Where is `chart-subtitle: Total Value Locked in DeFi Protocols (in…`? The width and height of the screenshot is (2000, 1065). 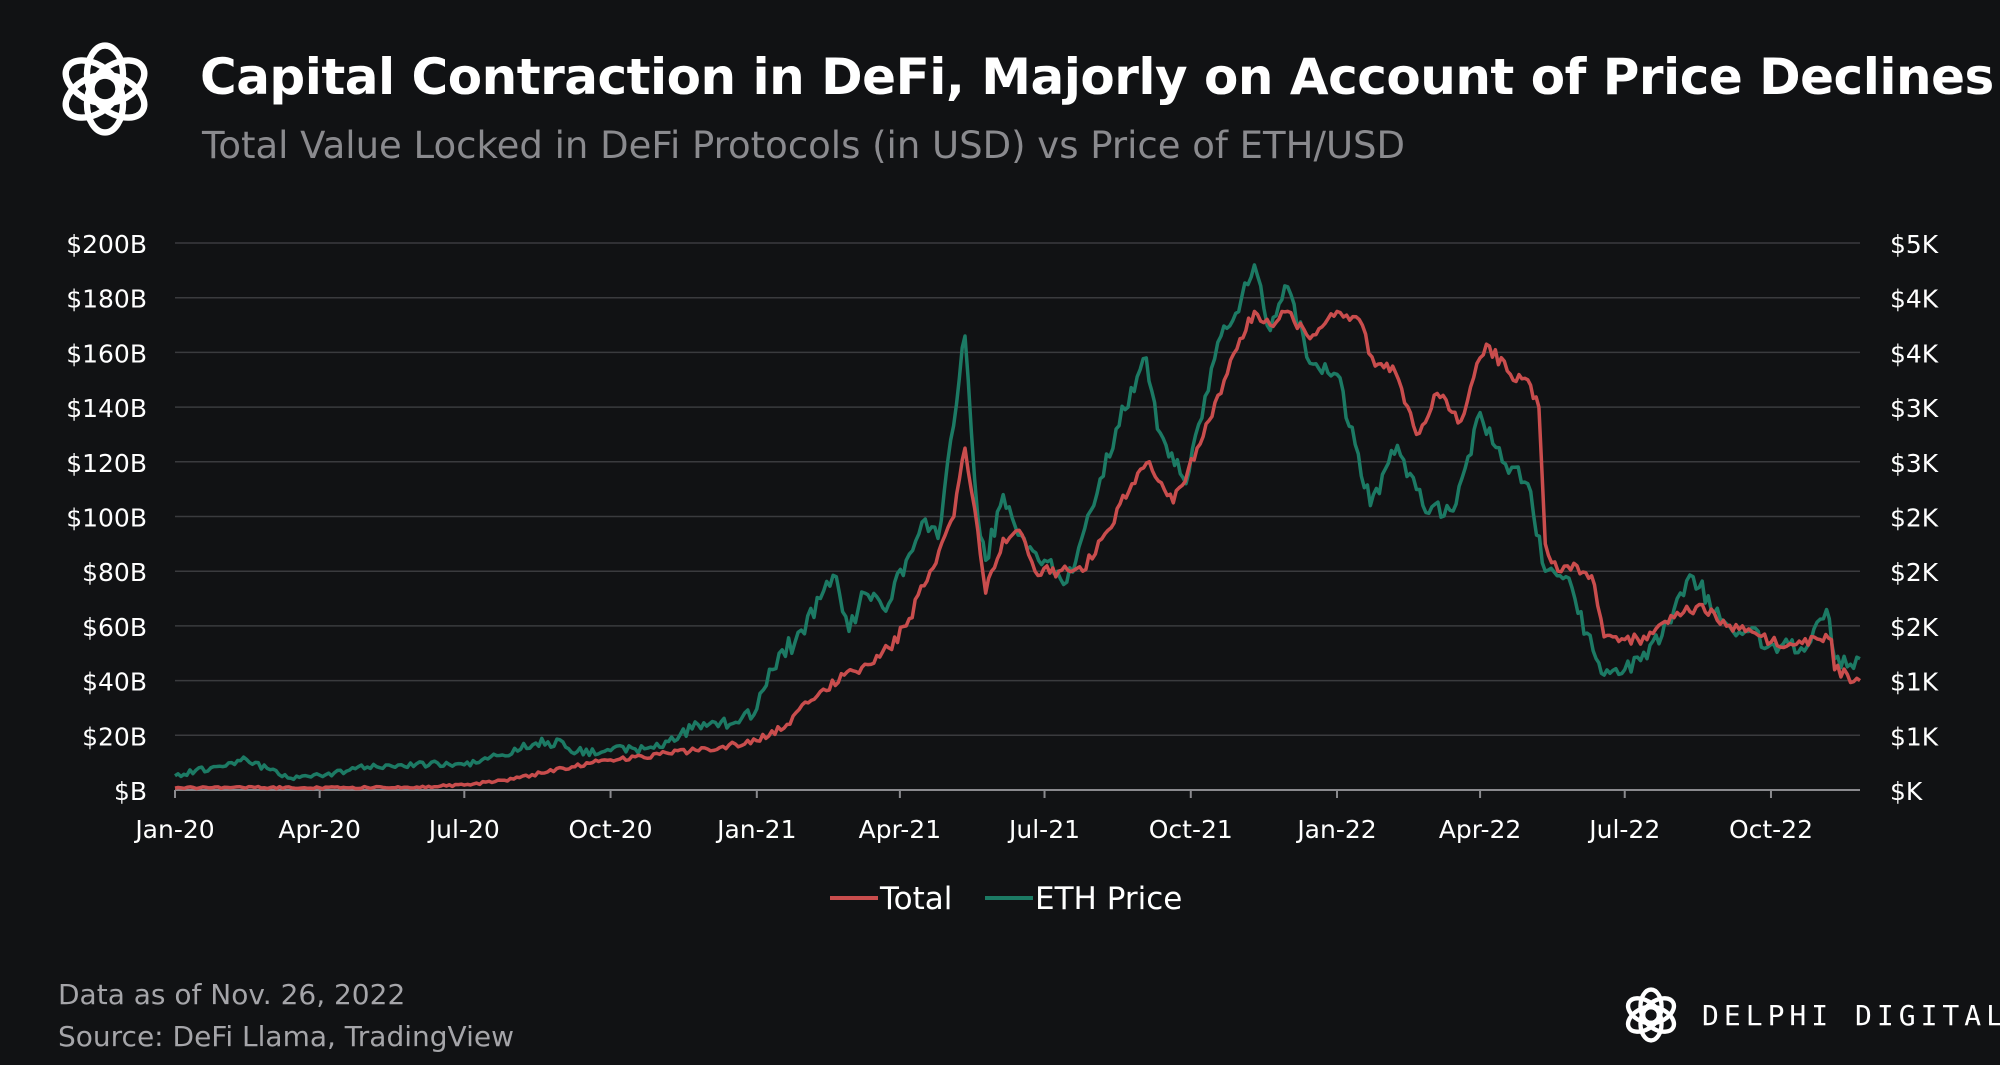 chart-subtitle: Total Value Locked in DeFi Protocols (in… is located at coordinates (804, 145).